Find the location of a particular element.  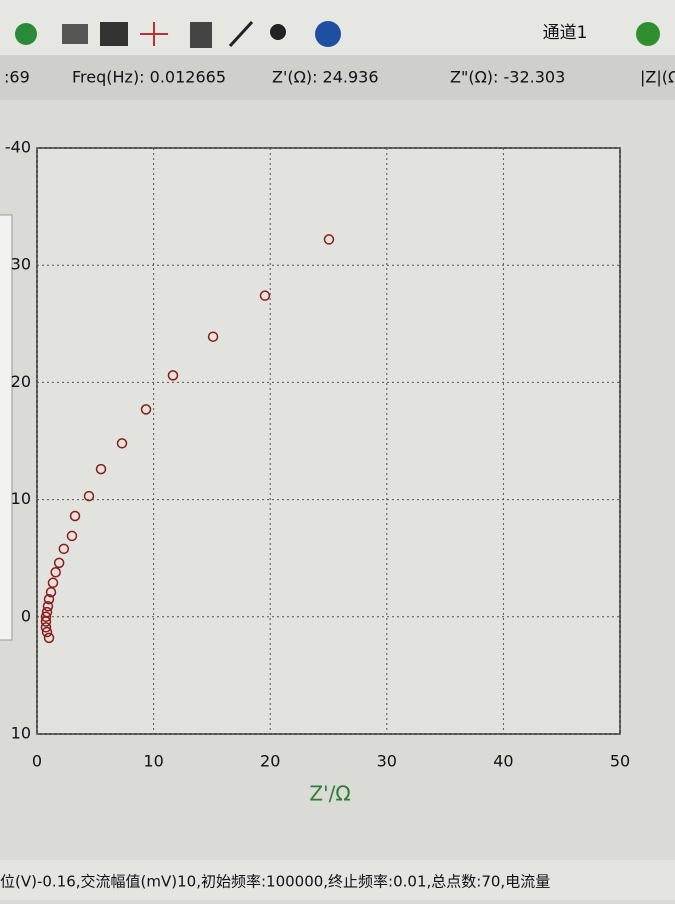

y-tick-label: 0 is located at coordinates (26, 615).